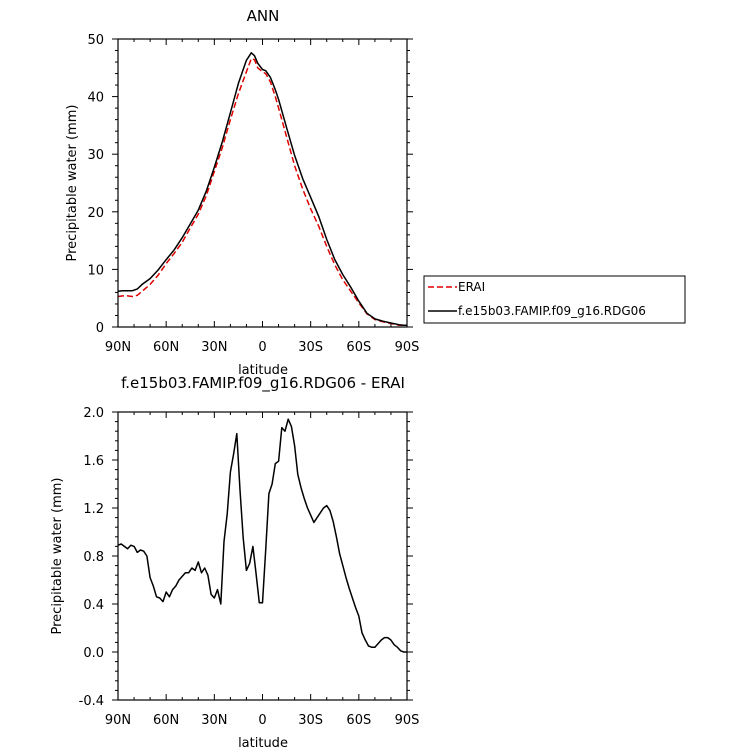 The image size is (733, 752). I want to click on series-line-erai, so click(262, 192).